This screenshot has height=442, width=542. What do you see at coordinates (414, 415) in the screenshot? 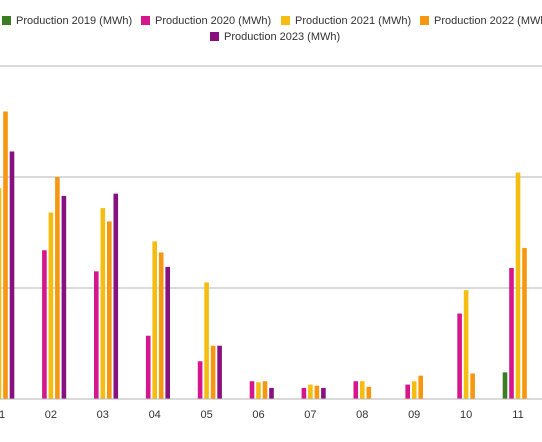
I see `x-tick-label: 09` at bounding box center [414, 415].